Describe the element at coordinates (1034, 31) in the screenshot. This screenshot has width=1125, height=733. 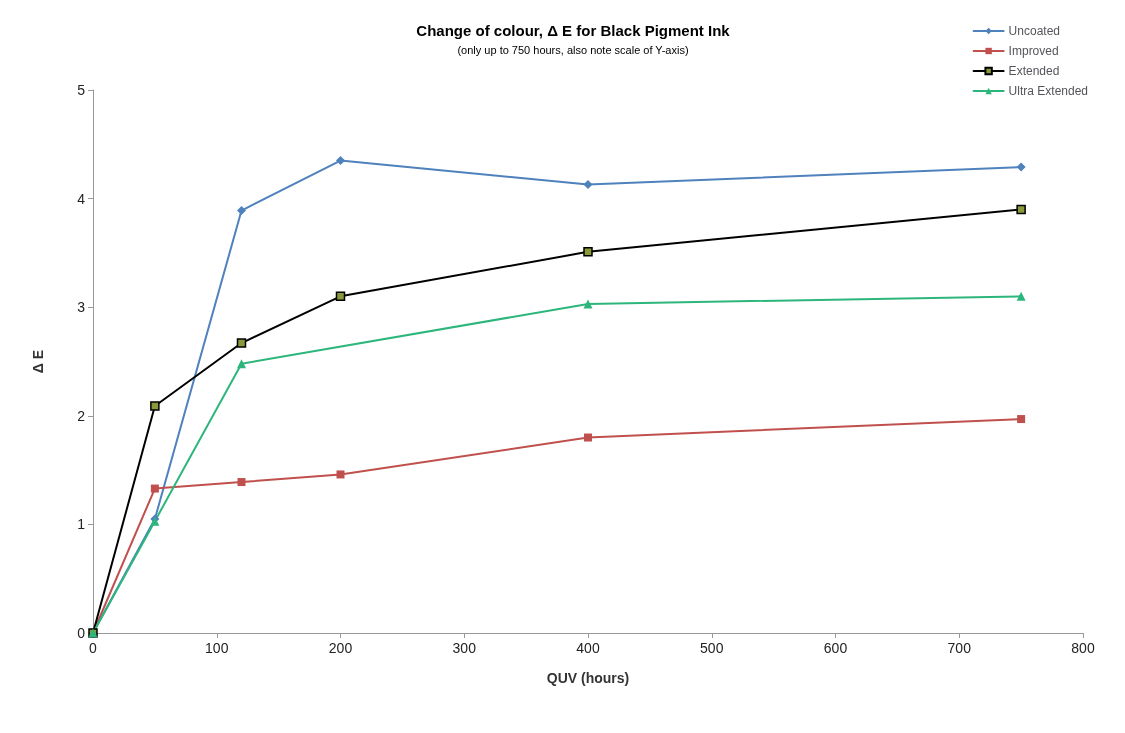
I see `legend-label: Uncoated` at that location.